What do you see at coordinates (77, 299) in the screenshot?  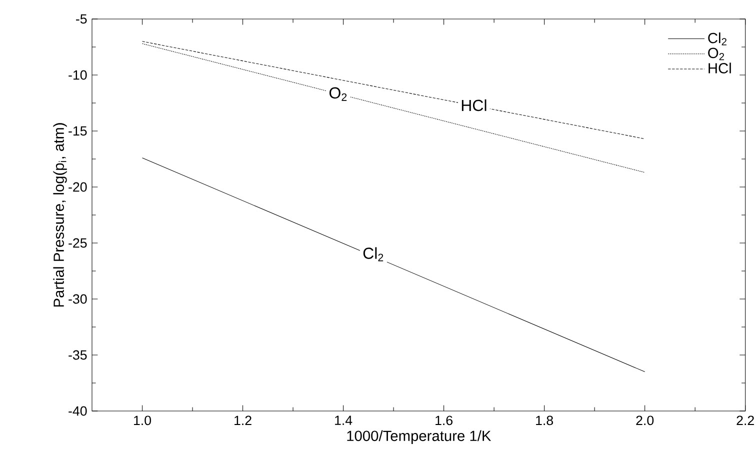 I see `y-tick-label: -30` at bounding box center [77, 299].